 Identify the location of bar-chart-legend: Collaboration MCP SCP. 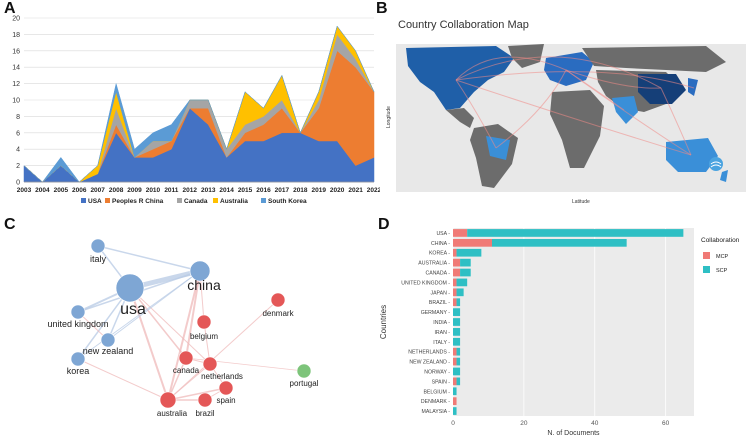
(720, 255).